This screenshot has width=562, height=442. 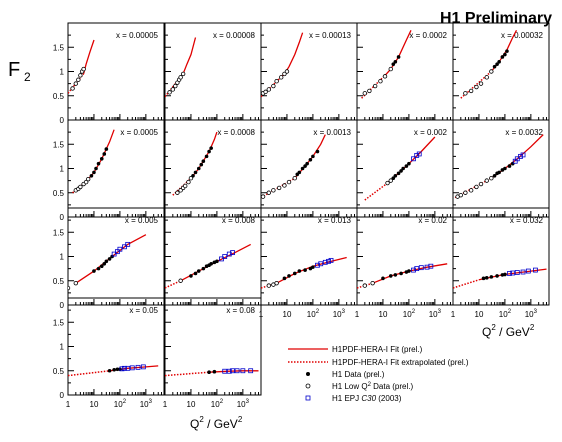 I want to click on panel-x-label: x = 0.0005, so click(x=139, y=132).